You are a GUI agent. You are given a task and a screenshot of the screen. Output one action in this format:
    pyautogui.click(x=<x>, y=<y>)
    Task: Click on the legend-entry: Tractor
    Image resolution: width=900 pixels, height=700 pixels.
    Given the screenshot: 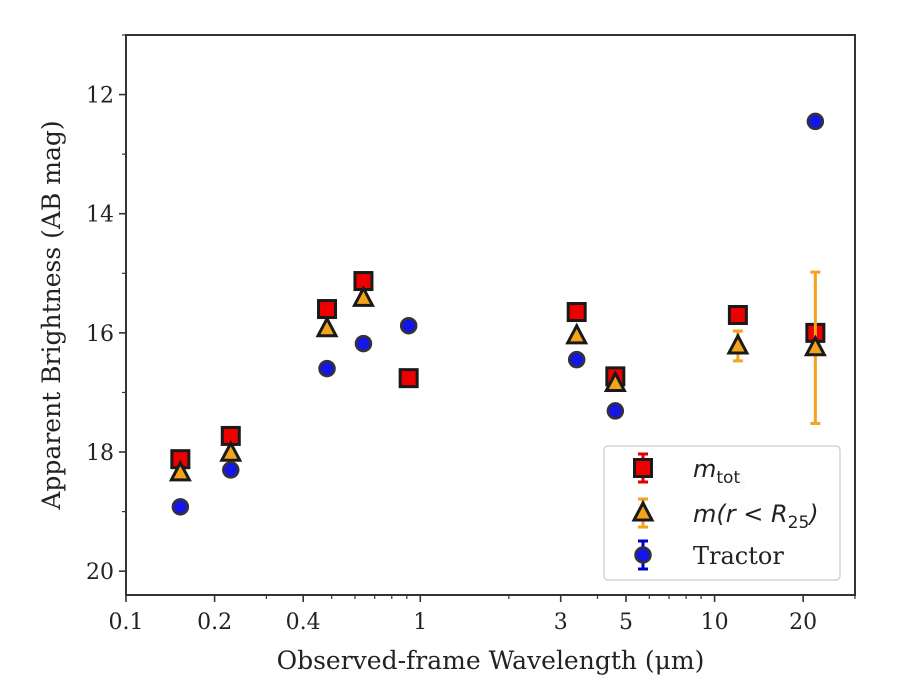 What is the action you would take?
    pyautogui.click(x=709, y=555)
    